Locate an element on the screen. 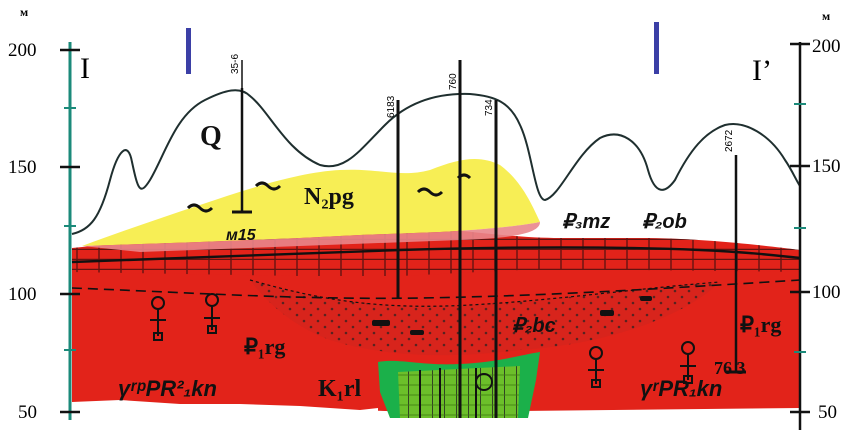  left-tick-50: 50 is located at coordinates (27, 412).